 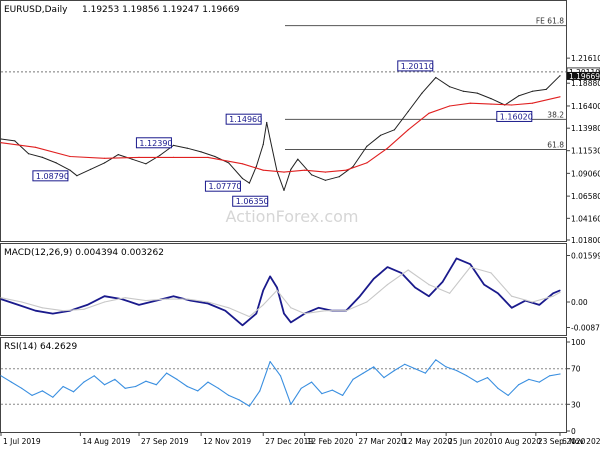 I want to click on price-annotation-label: 1.16020, so click(x=516, y=116).